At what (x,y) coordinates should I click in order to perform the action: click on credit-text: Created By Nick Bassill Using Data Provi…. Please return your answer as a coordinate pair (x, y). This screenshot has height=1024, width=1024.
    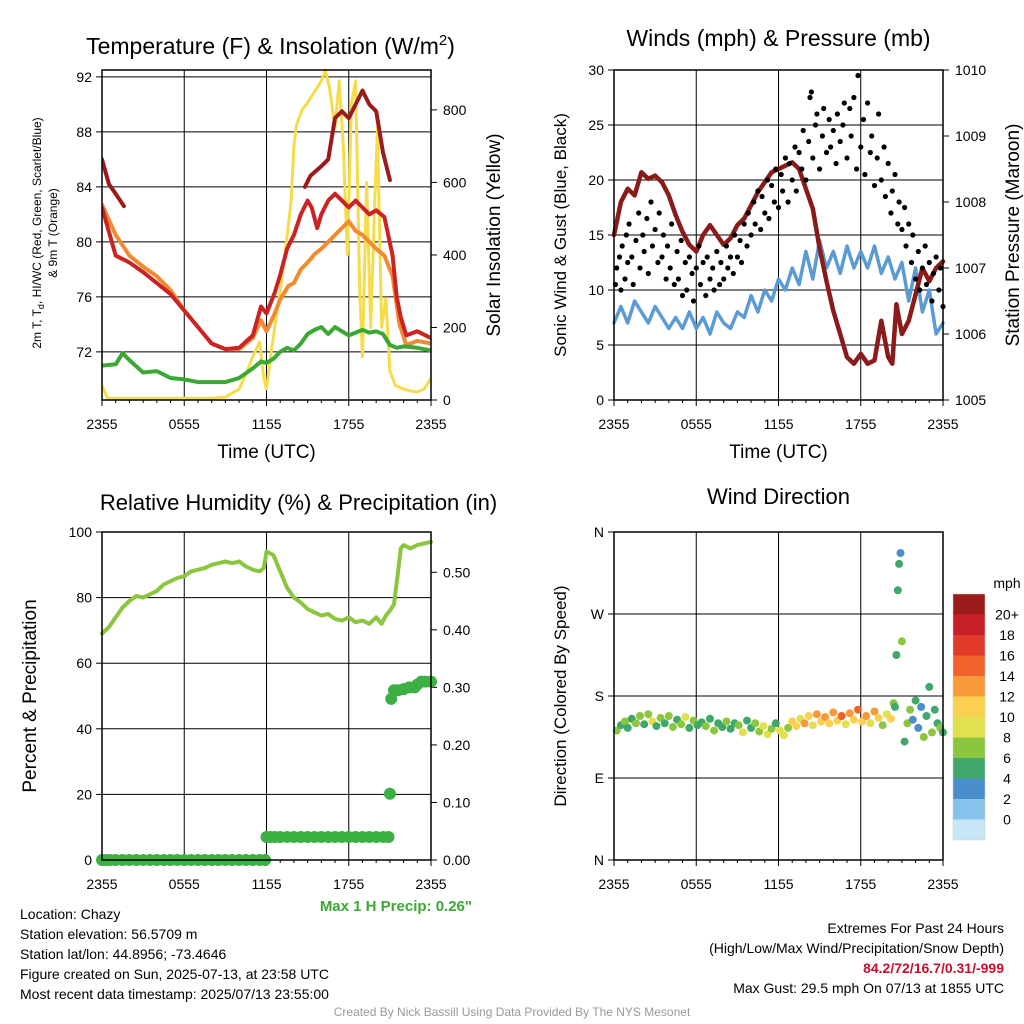
    Looking at the image, I should click on (512, 1012).